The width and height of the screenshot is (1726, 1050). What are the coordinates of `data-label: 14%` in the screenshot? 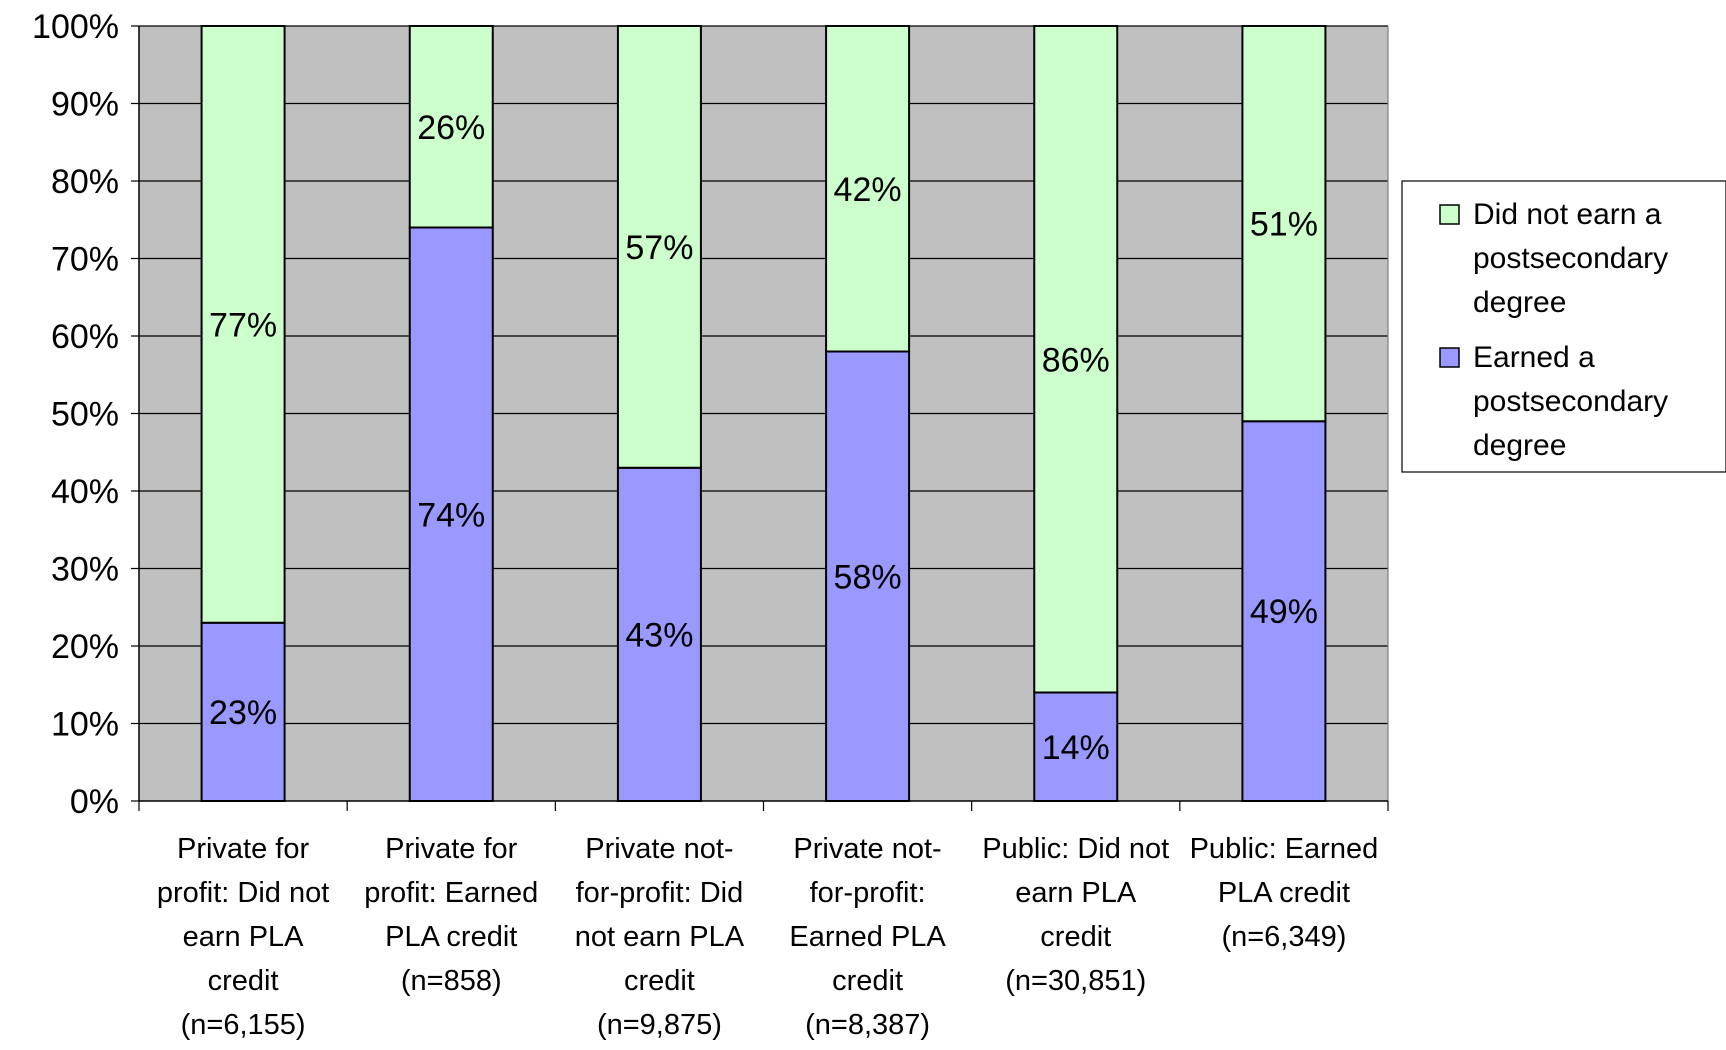 It's located at (1076, 748).